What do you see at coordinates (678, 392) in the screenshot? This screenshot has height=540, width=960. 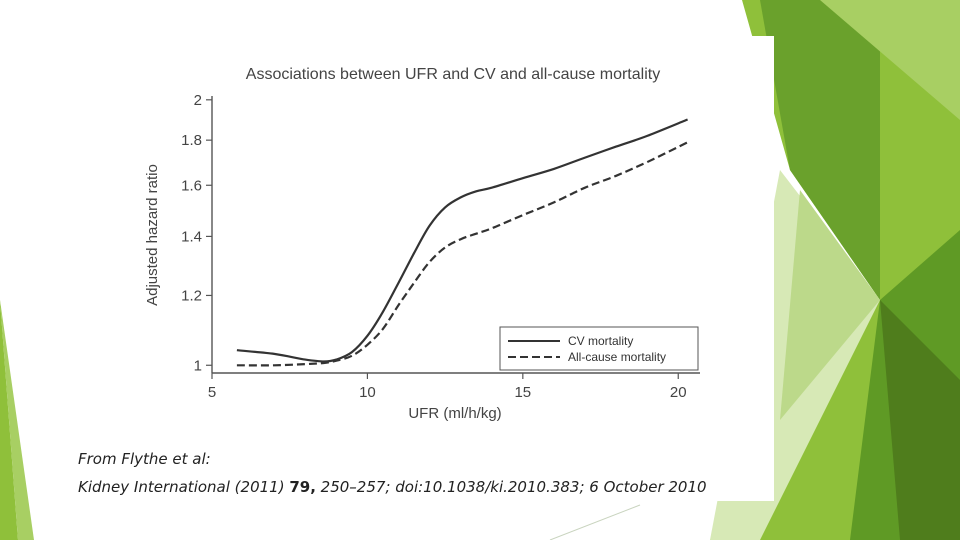 I see `x-tick-label: 20` at bounding box center [678, 392].